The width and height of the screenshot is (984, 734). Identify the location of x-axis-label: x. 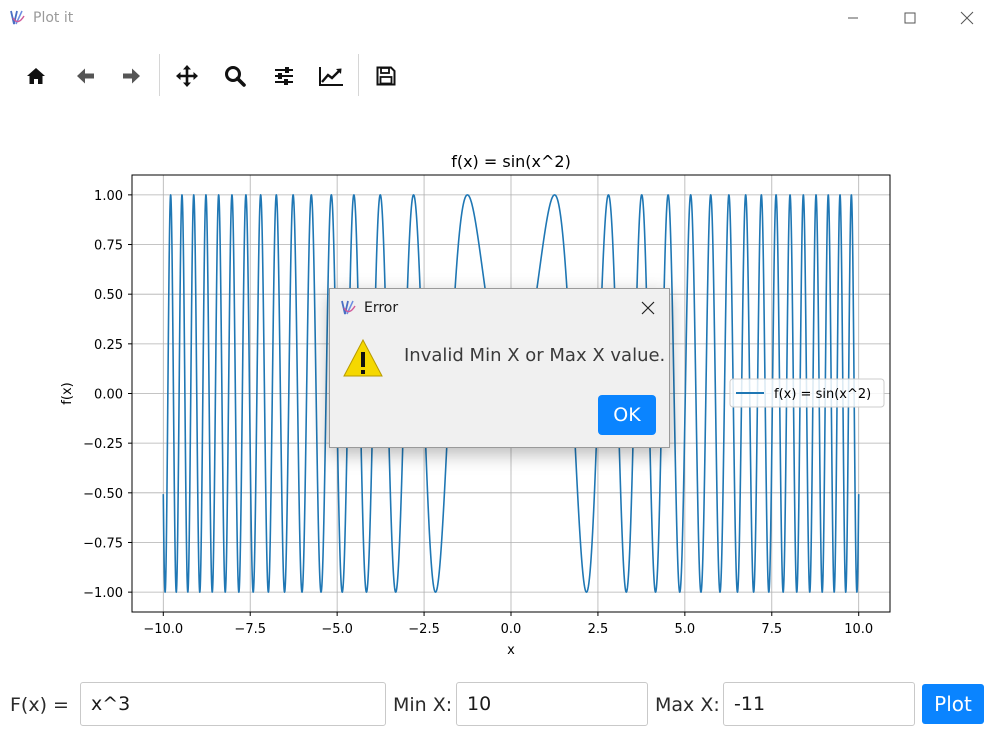
(511, 650).